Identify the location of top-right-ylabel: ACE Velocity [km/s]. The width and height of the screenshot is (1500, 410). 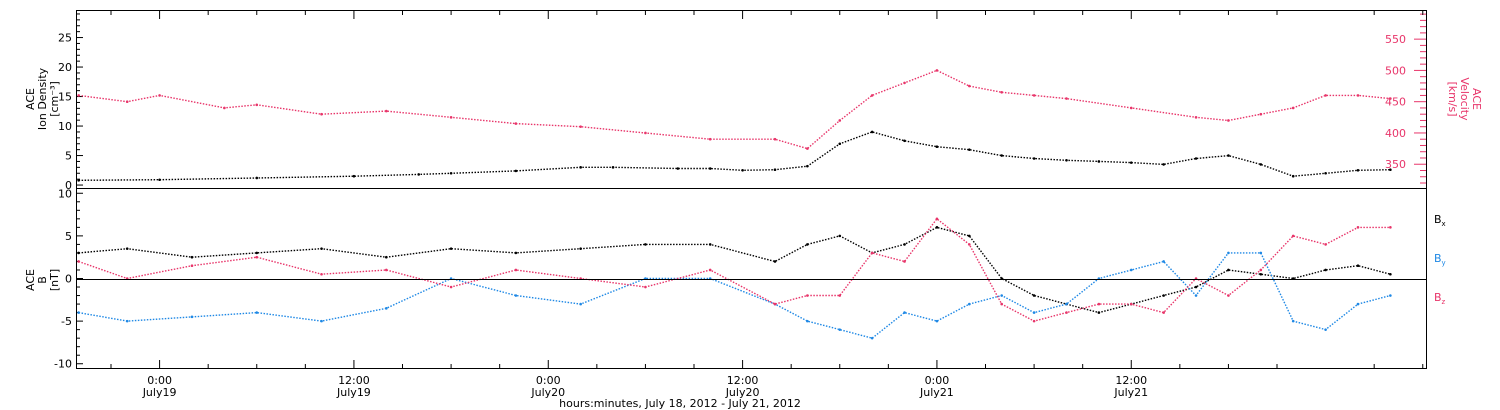
(1464, 99).